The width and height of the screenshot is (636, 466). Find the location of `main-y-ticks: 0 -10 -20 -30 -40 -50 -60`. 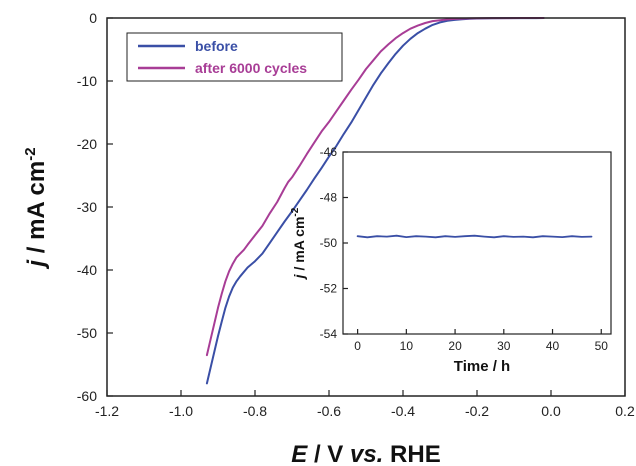

main-y-ticks: 0 -10 -20 -30 -40 -50 -60 is located at coordinates (95, 207).